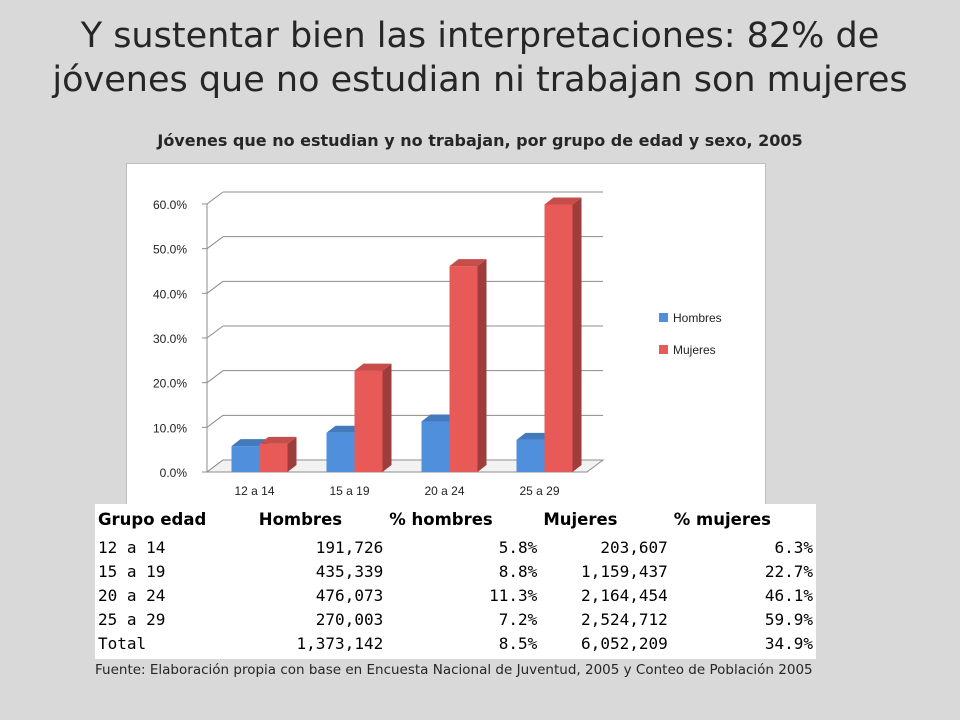 This screenshot has height=720, width=960. What do you see at coordinates (300, 519) in the screenshot?
I see `col-header-hombres: Hombres` at bounding box center [300, 519].